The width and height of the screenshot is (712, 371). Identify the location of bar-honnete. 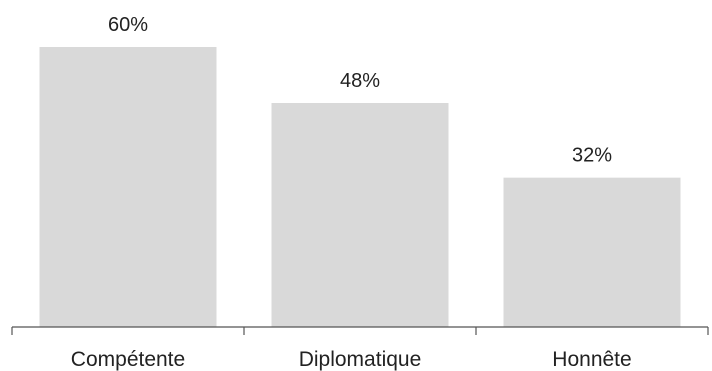
(592, 252).